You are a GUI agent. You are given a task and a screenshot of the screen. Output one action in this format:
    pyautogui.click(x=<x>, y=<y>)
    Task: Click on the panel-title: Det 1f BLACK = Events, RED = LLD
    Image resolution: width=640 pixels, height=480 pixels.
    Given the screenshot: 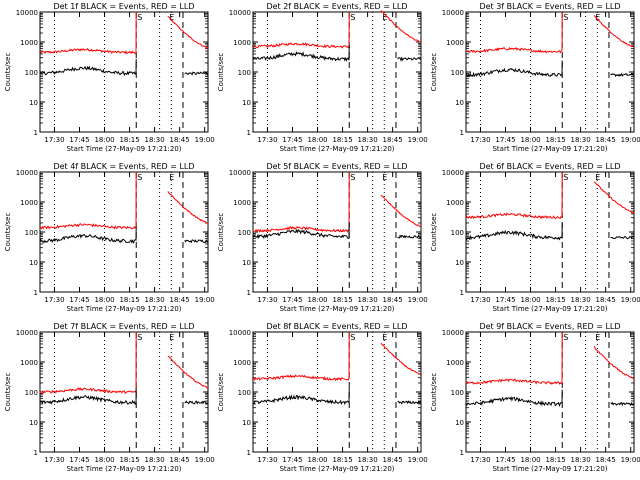 What is the action you would take?
    pyautogui.click(x=123, y=6)
    